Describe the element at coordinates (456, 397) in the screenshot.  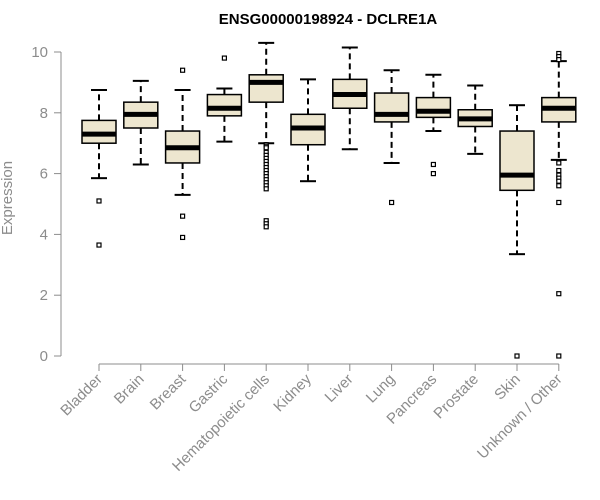
I see `x-category-label: Prostate` at that location.